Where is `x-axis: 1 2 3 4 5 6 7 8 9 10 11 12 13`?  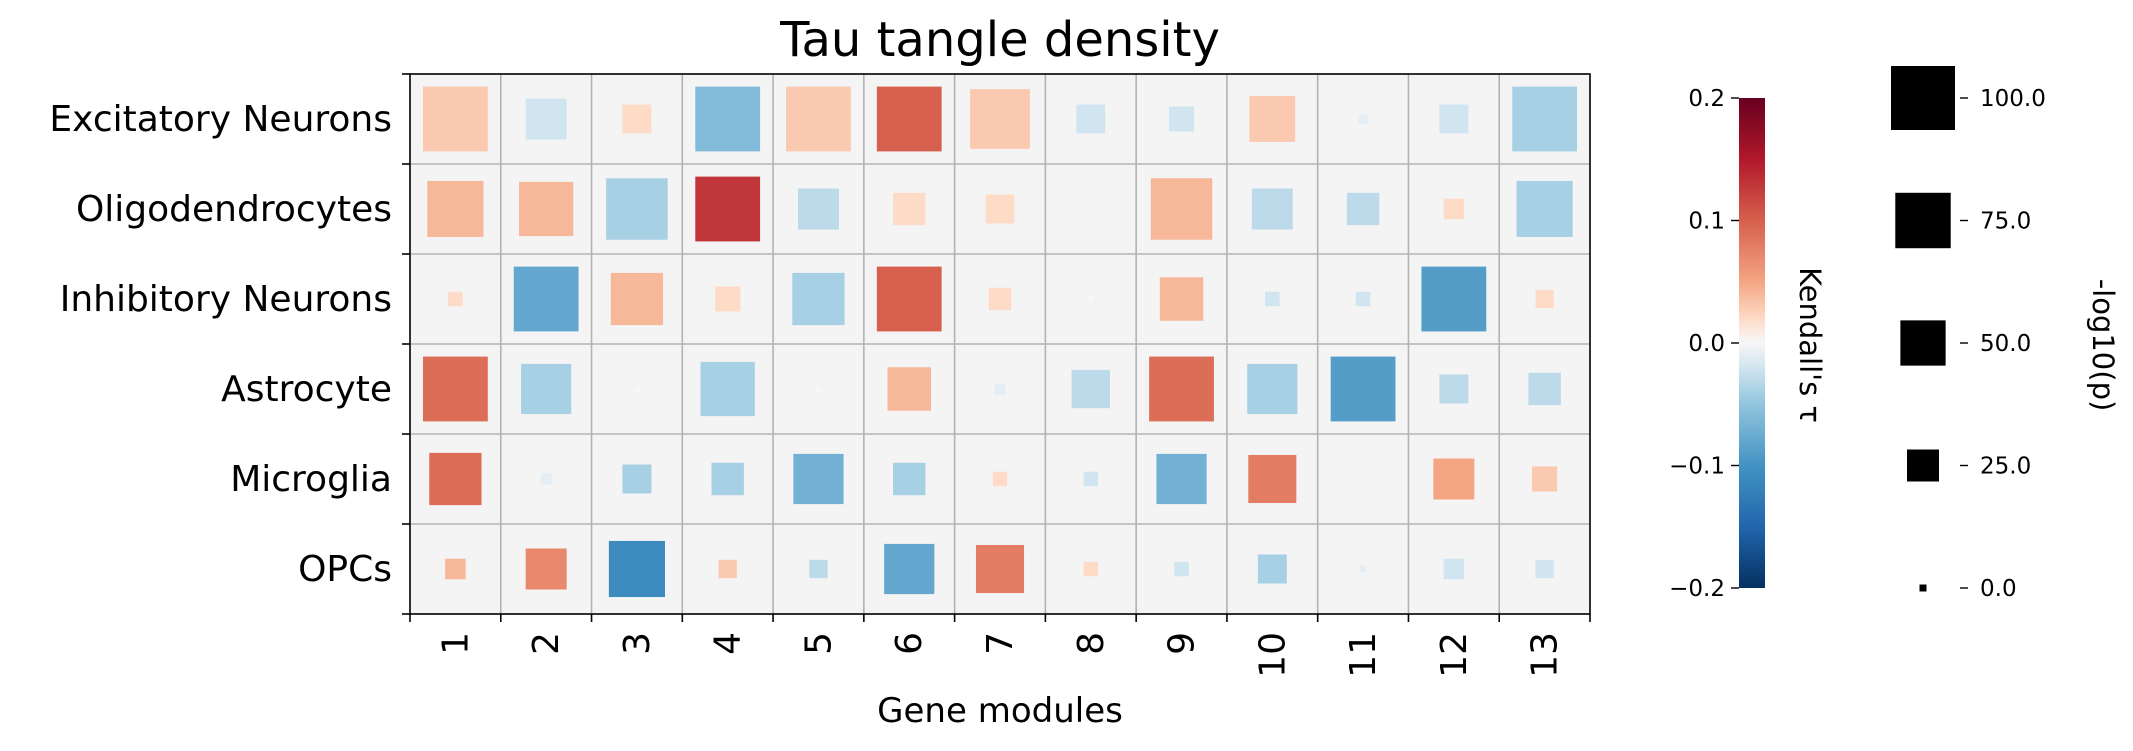
x-axis: 1 2 3 4 5 6 7 8 9 10 11 12 13 is located at coordinates (1000, 646).